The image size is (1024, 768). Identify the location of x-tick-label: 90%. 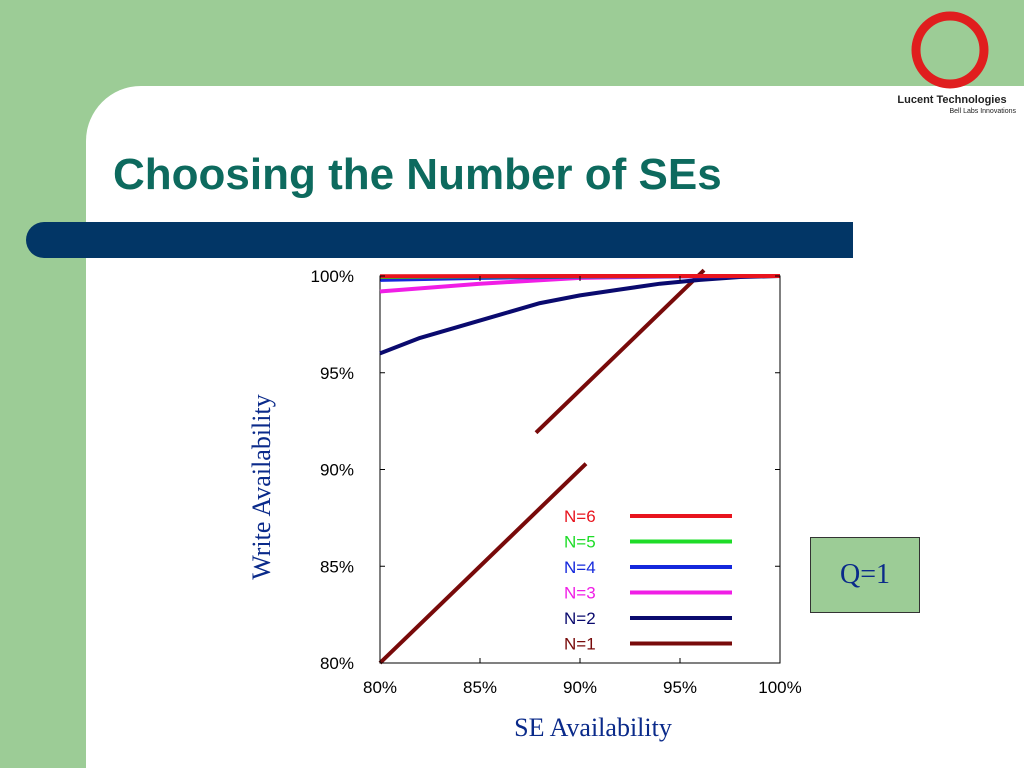
(580, 687).